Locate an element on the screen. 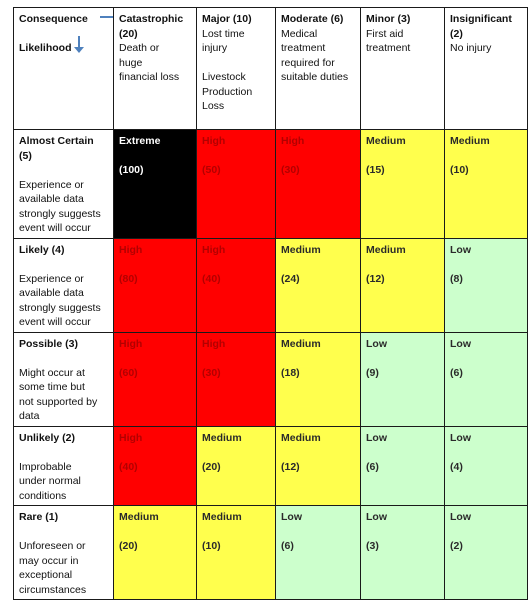  risk-cell: High (80) is located at coordinates (155, 285).